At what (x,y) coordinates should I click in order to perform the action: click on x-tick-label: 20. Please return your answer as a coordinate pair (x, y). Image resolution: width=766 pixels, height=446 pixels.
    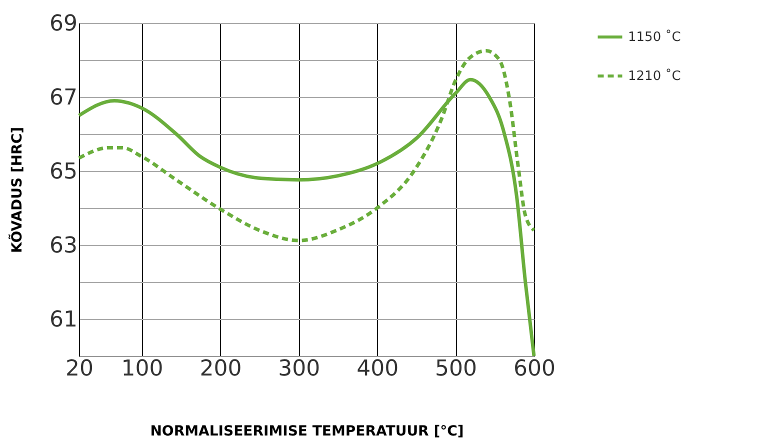
    Looking at the image, I should click on (80, 369).